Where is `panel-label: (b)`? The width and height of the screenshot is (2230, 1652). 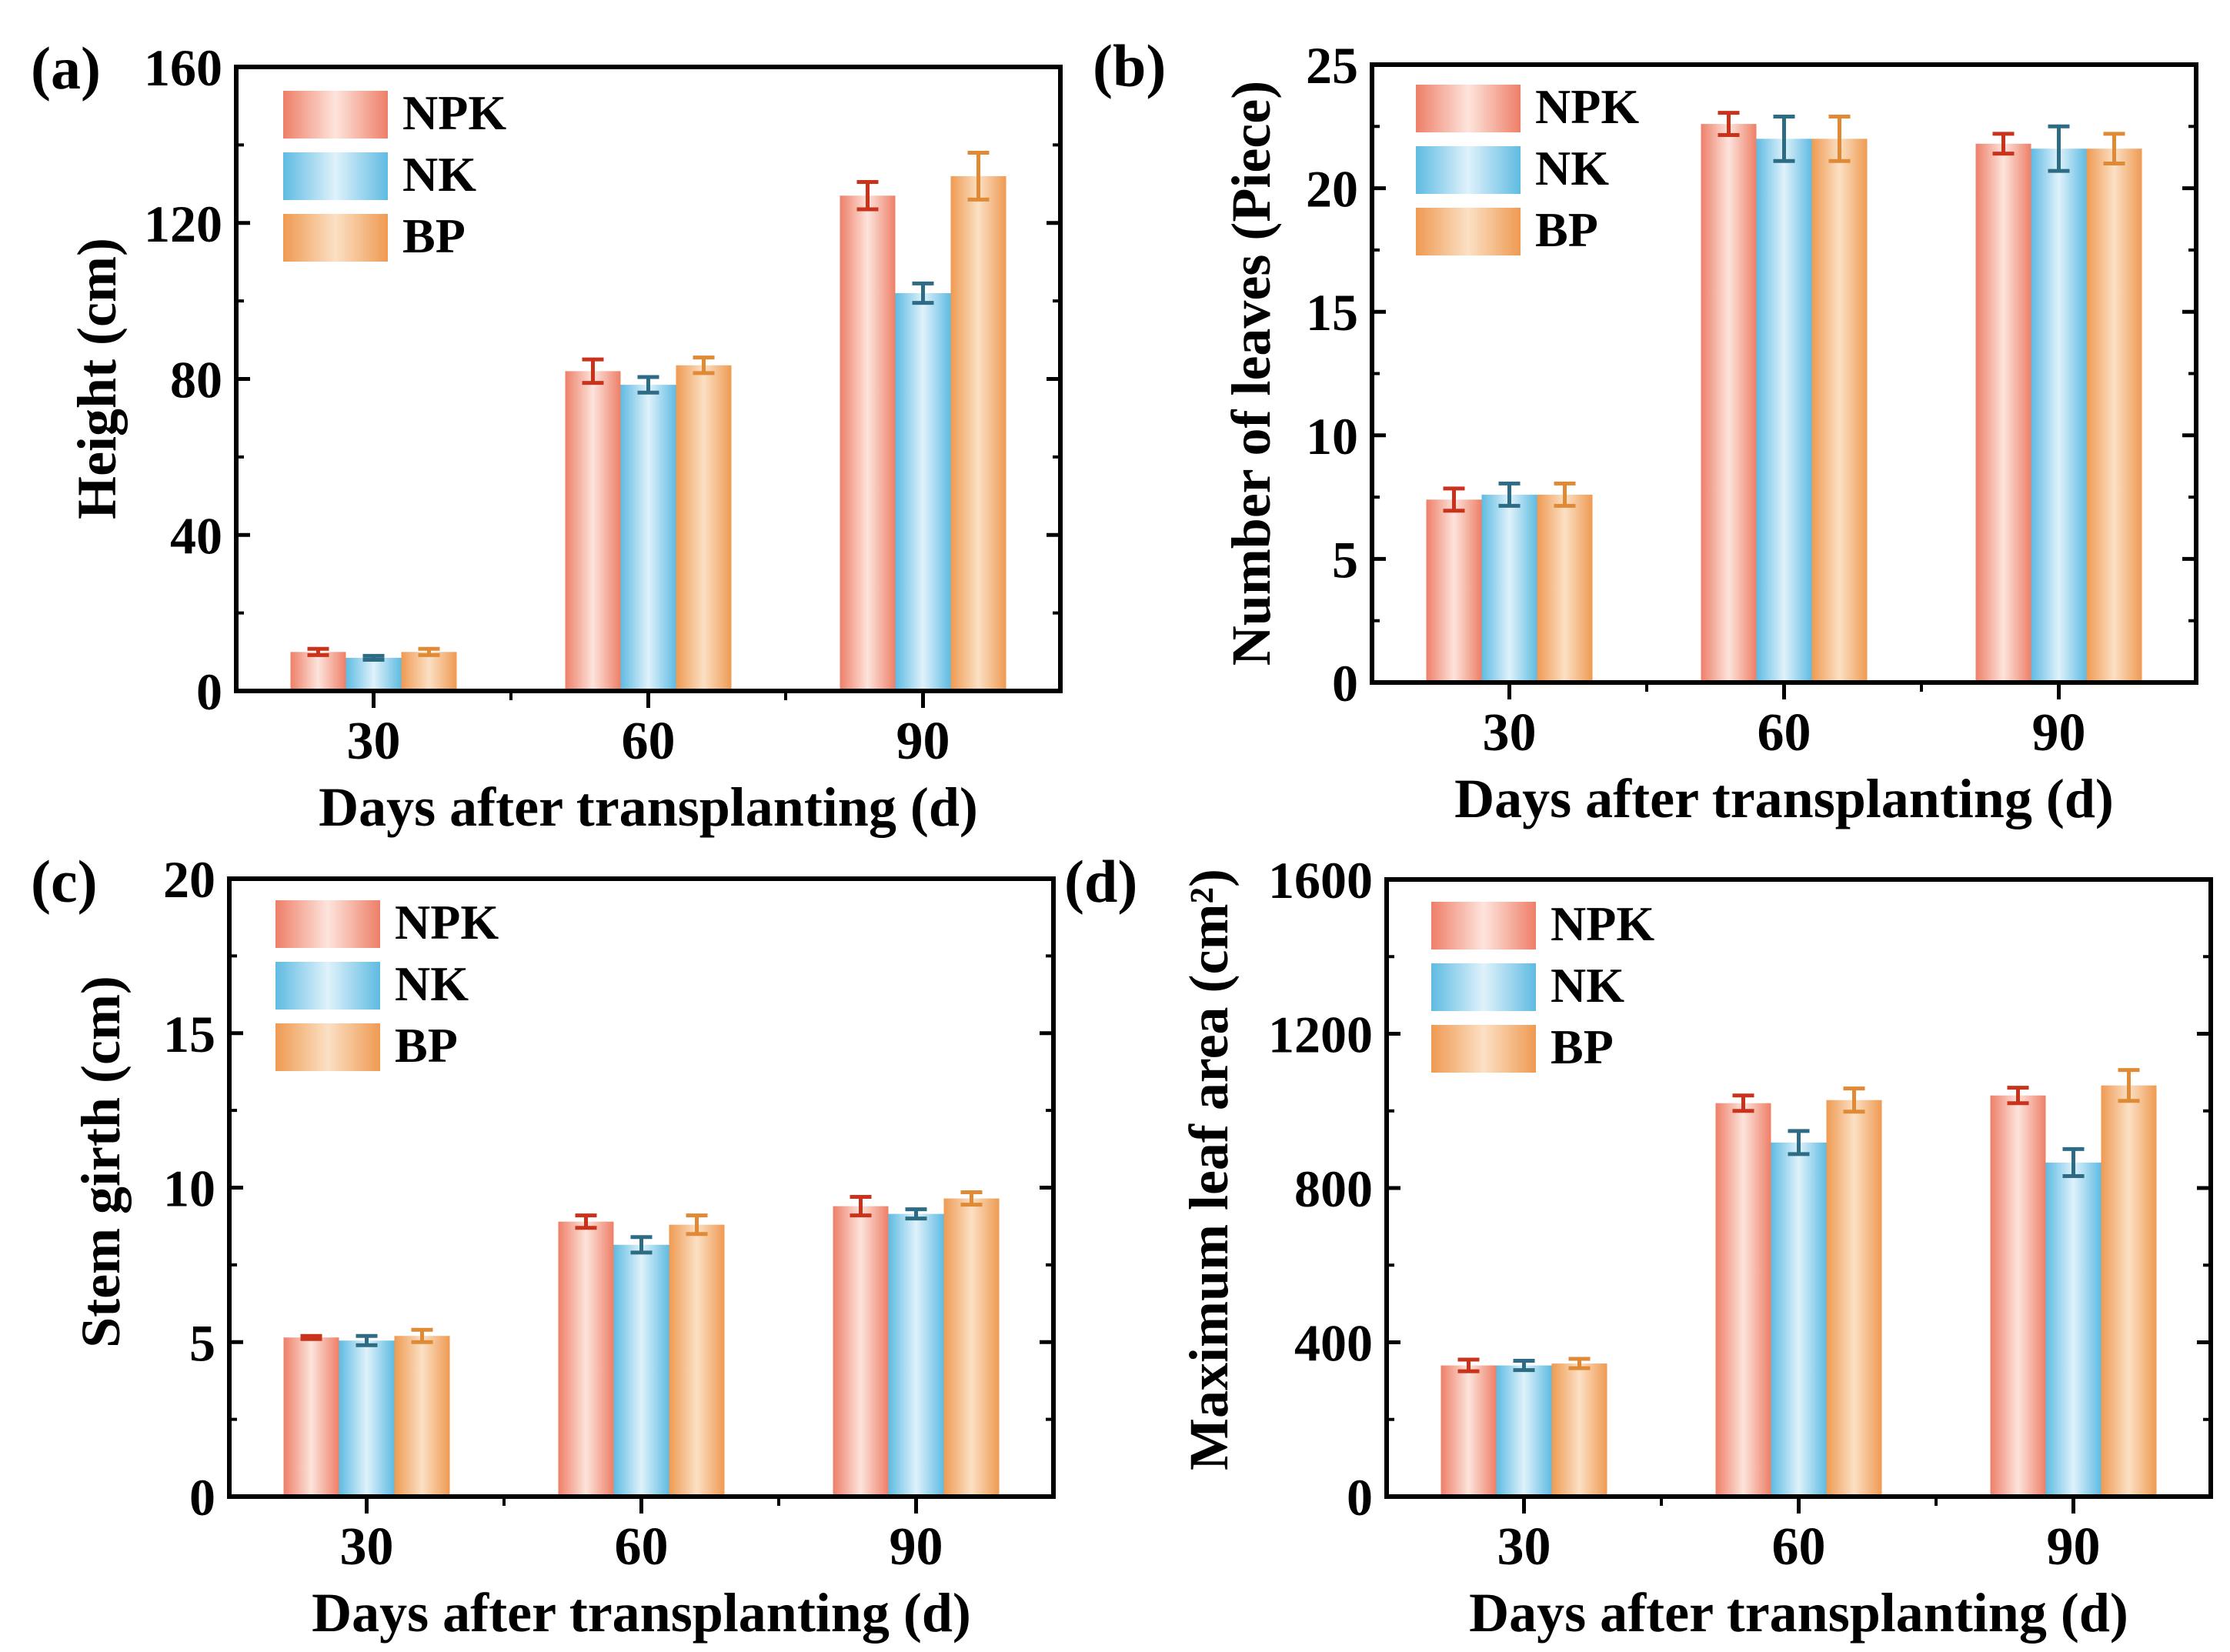 panel-label: (b) is located at coordinates (1129, 65).